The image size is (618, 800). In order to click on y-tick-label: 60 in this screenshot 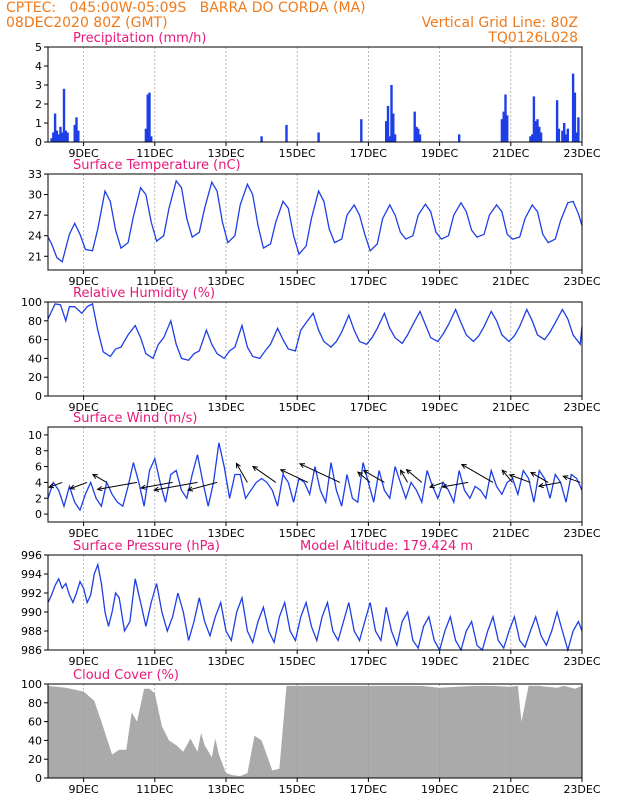, I will do `click(35, 340)`.